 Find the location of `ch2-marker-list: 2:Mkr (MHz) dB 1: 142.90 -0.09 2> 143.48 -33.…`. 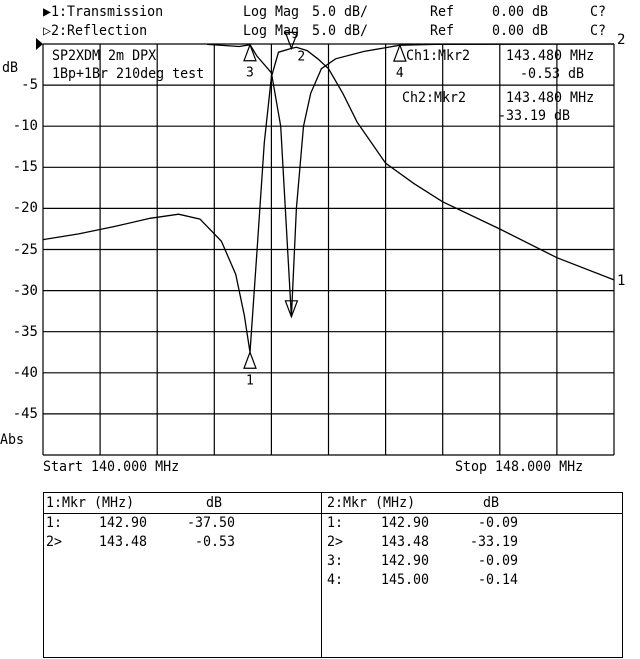

ch2-marker-list: 2:Mkr (MHz) dB 1: 142.90 -0.09 2> 143.48 -33.… is located at coordinates (471, 575).